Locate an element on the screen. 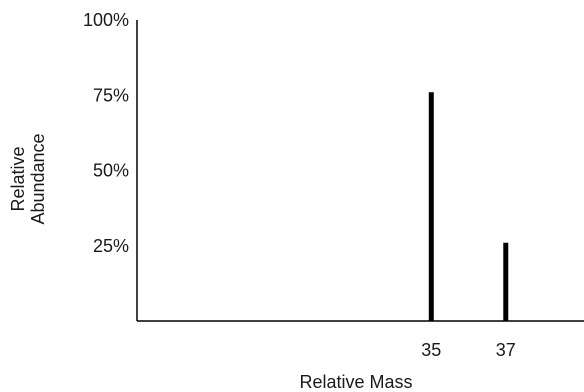 This screenshot has width=584, height=392. y-tick-label: 100% is located at coordinates (106, 20).